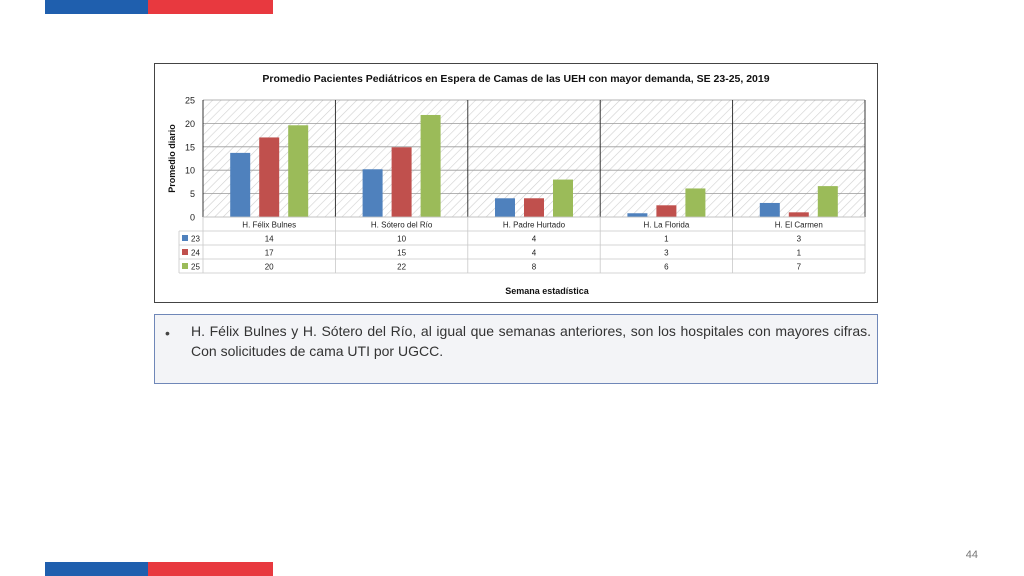 The image size is (1024, 576). What do you see at coordinates (190, 124) in the screenshot?
I see `y-tick-label: 20` at bounding box center [190, 124].